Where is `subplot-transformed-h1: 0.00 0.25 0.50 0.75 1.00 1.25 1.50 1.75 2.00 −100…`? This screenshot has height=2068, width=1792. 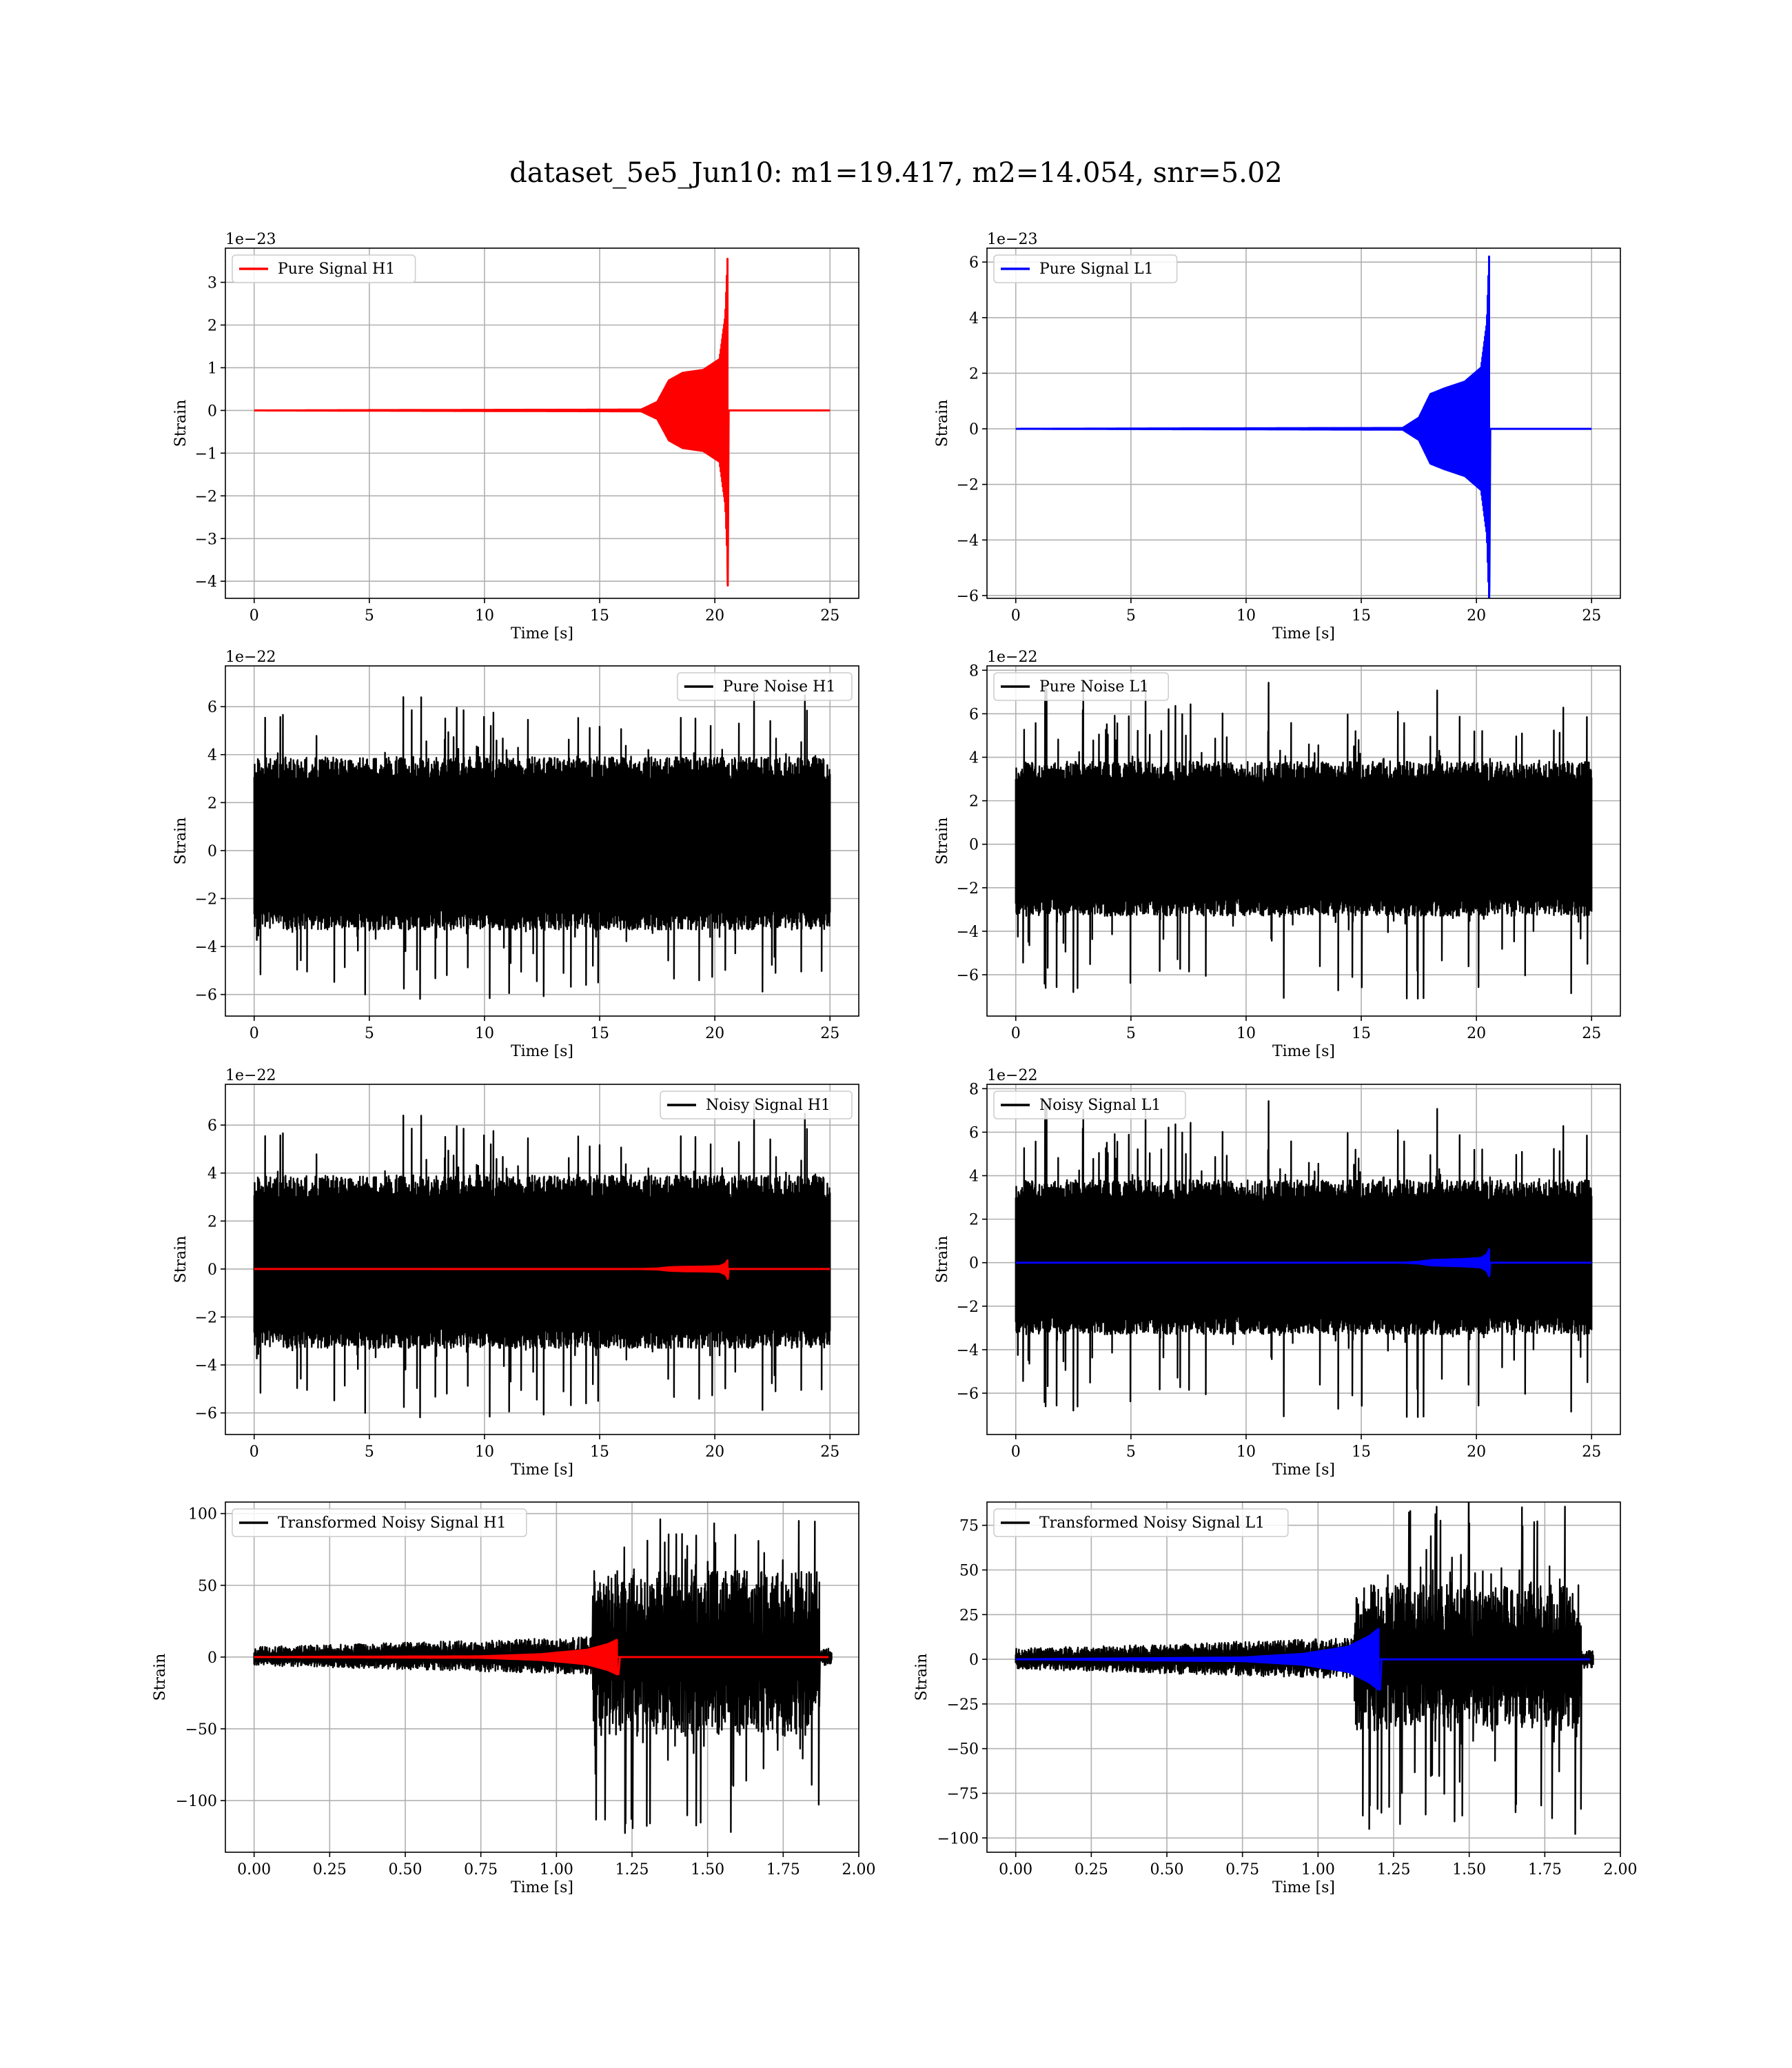 subplot-transformed-h1: 0.00 0.25 0.50 0.75 1.00 1.25 1.50 1.75 2.00 −100… is located at coordinates (514, 1698).